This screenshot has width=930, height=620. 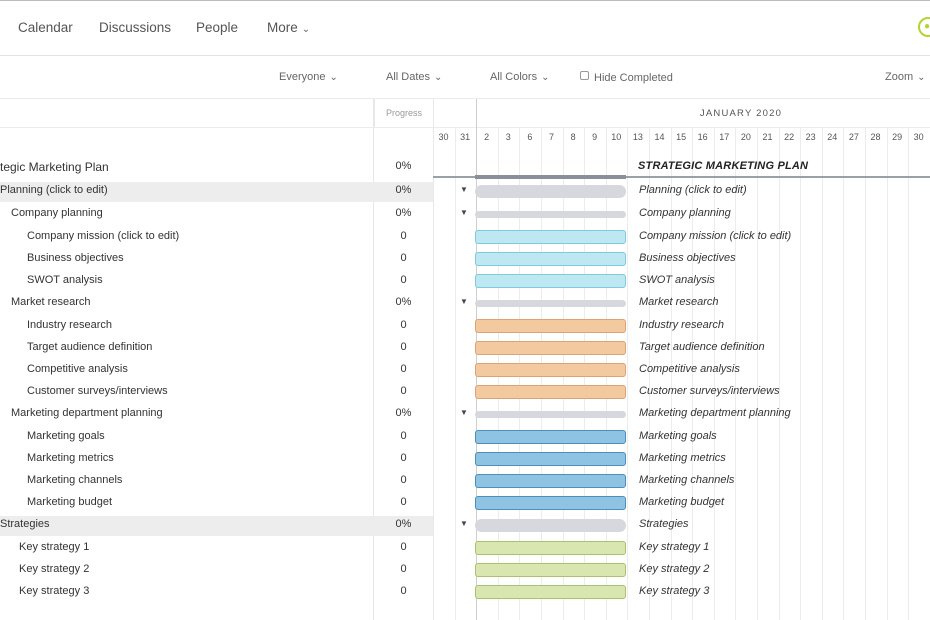 What do you see at coordinates (77, 369) in the screenshot?
I see `task-name: Competitive analysis` at bounding box center [77, 369].